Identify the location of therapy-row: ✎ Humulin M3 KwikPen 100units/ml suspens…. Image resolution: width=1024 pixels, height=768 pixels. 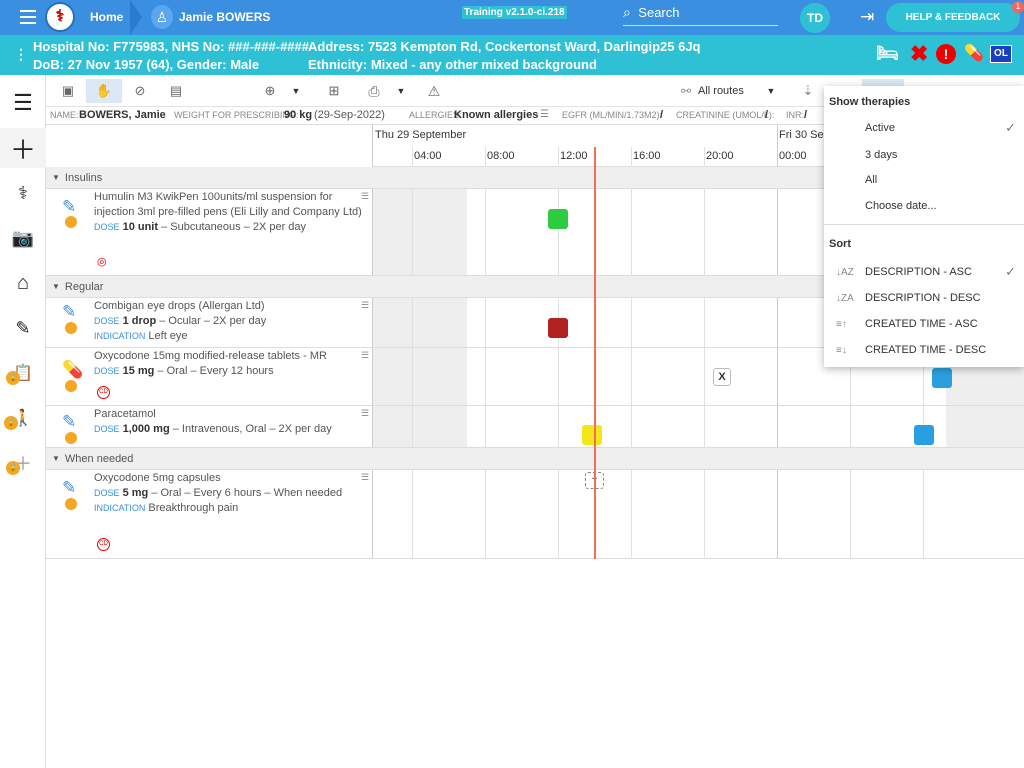
(535, 232).